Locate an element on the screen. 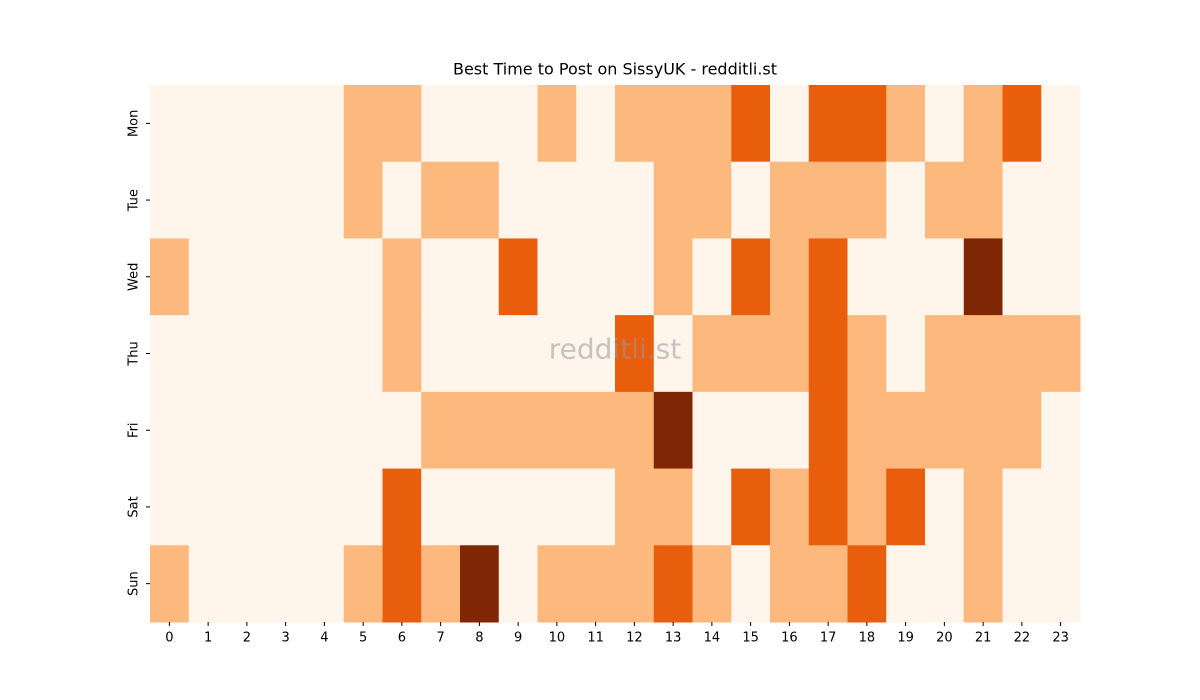  x-tick-label: 7 is located at coordinates (440, 638).